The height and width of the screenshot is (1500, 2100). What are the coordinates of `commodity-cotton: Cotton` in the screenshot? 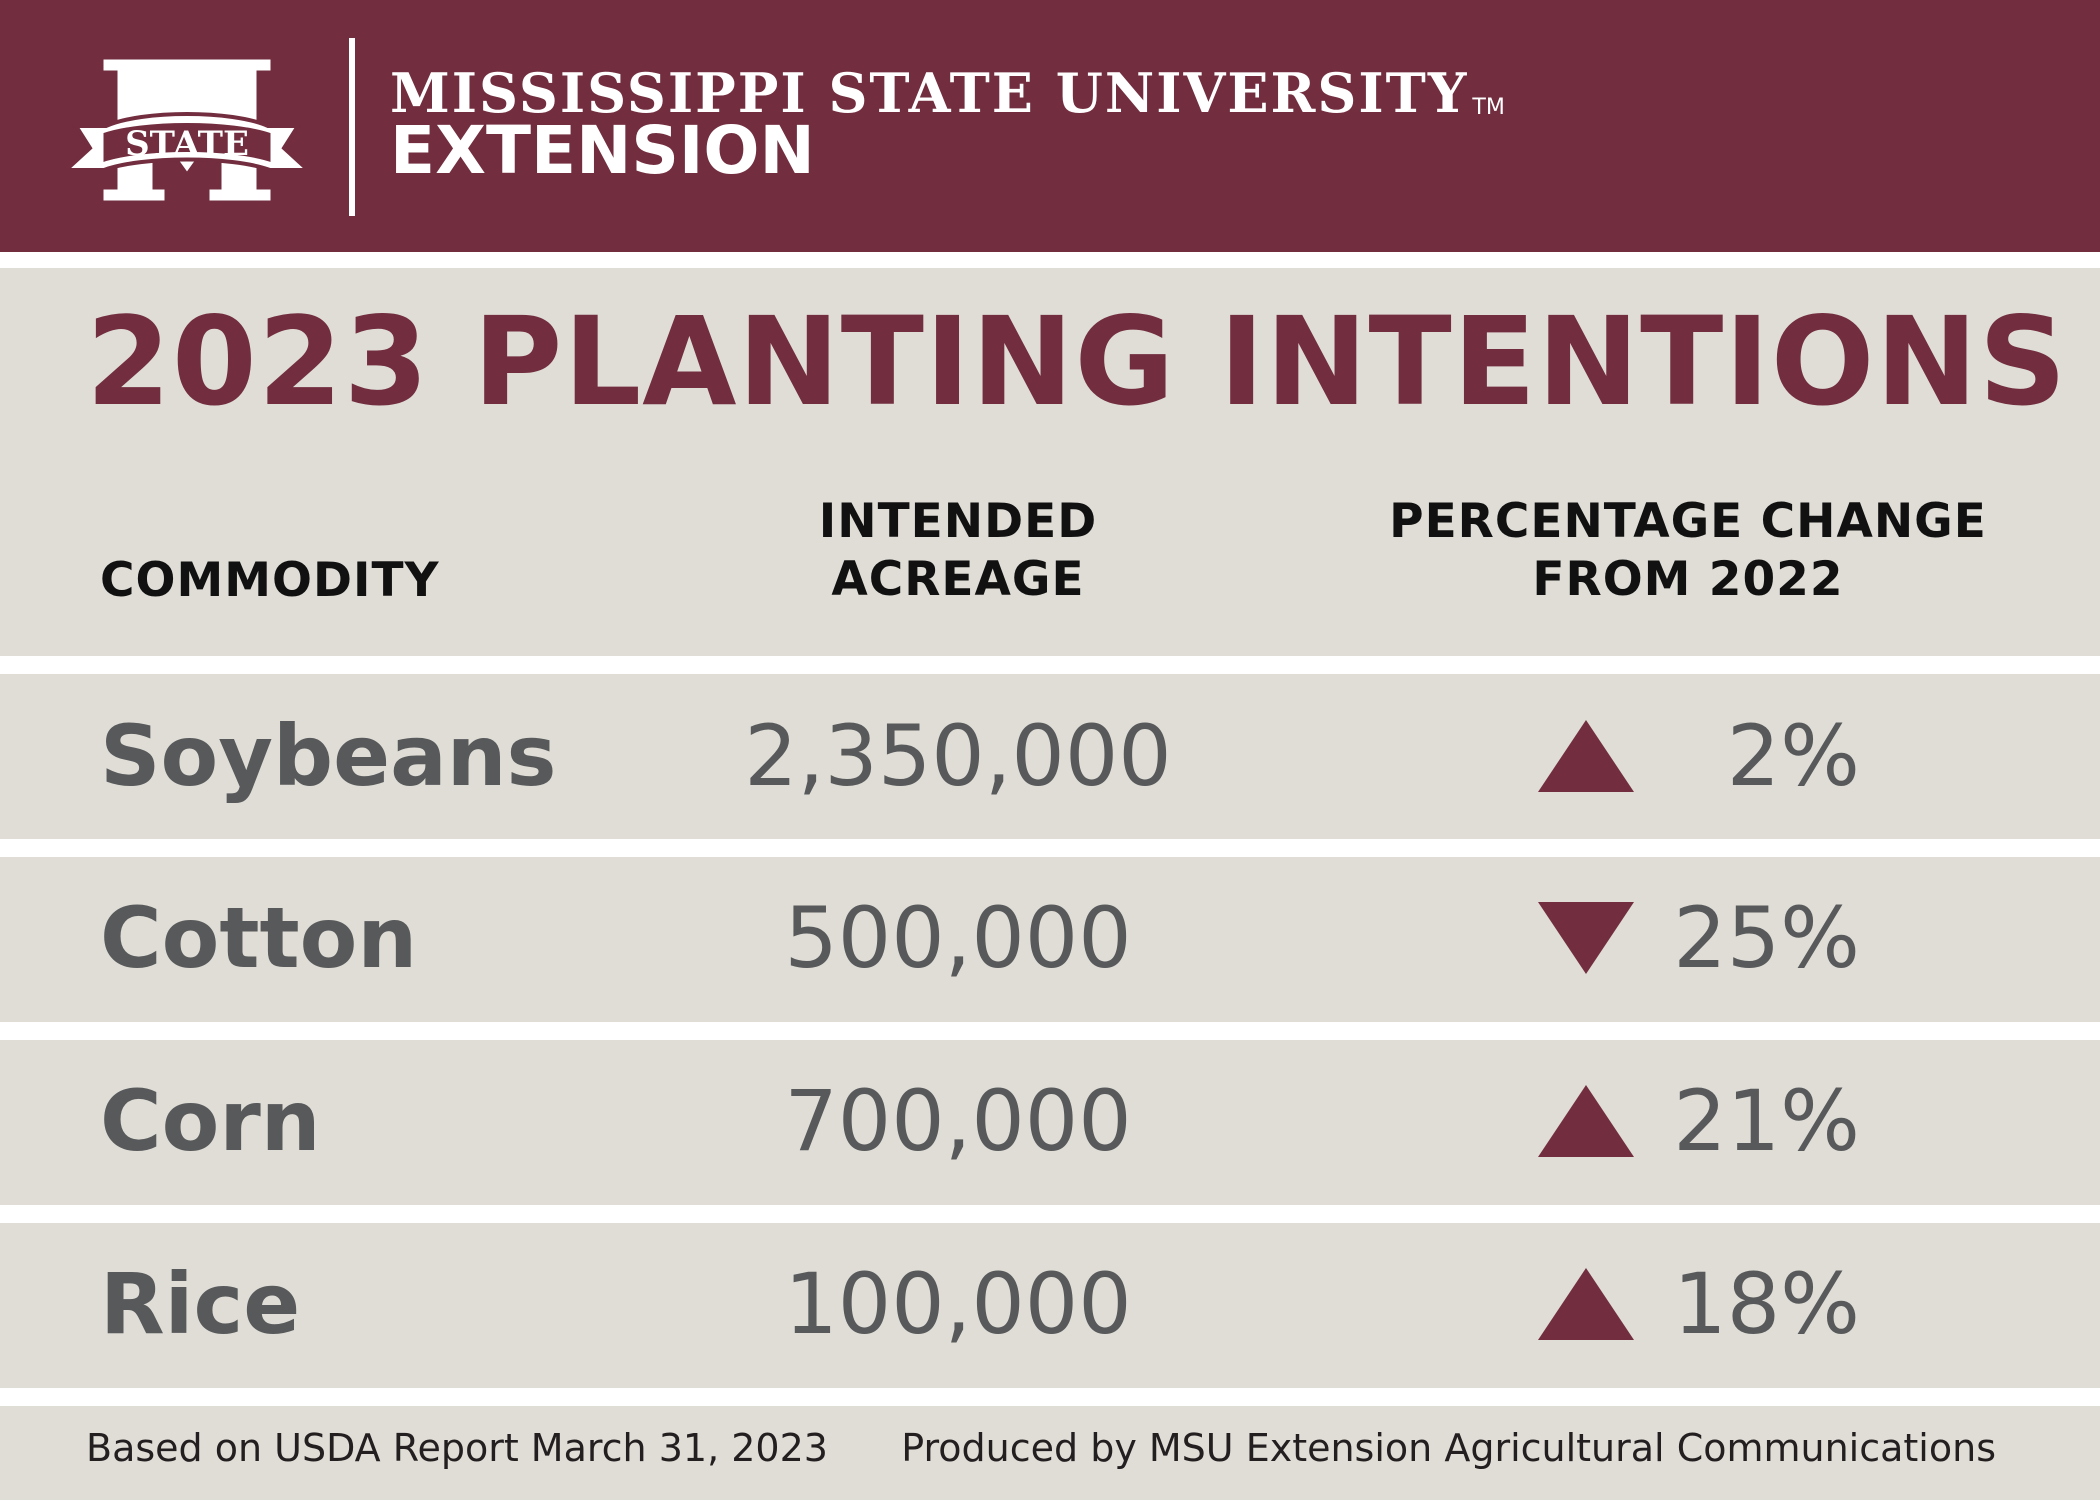 It's located at (259, 938).